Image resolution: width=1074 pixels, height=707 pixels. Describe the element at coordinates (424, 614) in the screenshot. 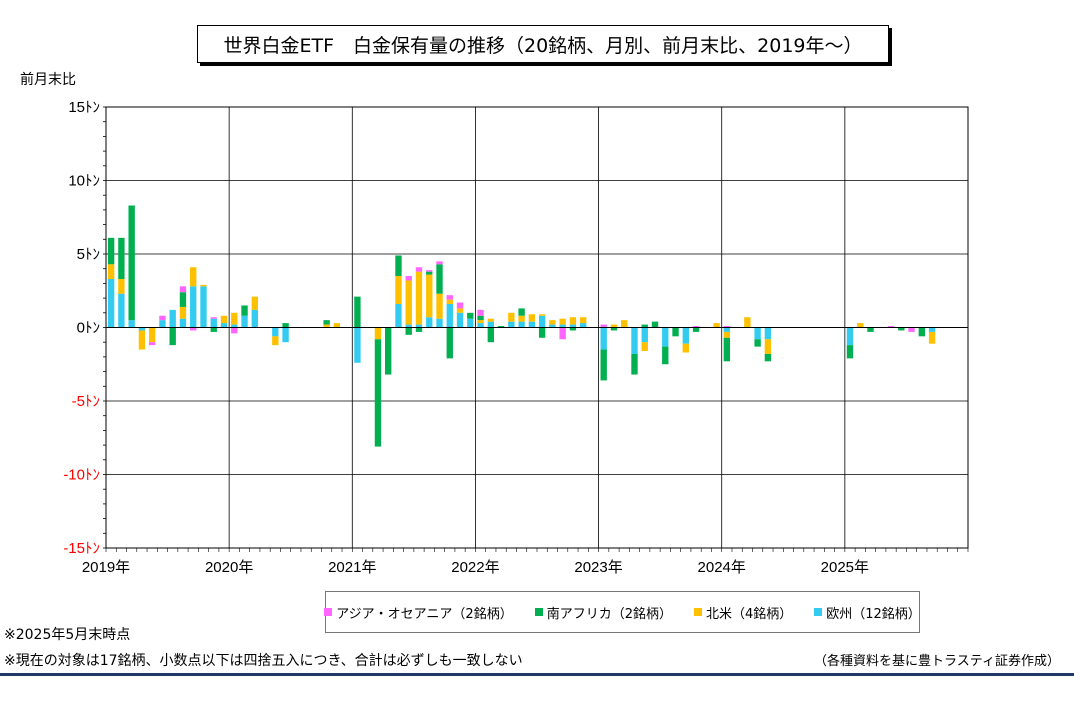

I see `legend-label-asia: アジア・オセアニア（2銘柄）` at that location.